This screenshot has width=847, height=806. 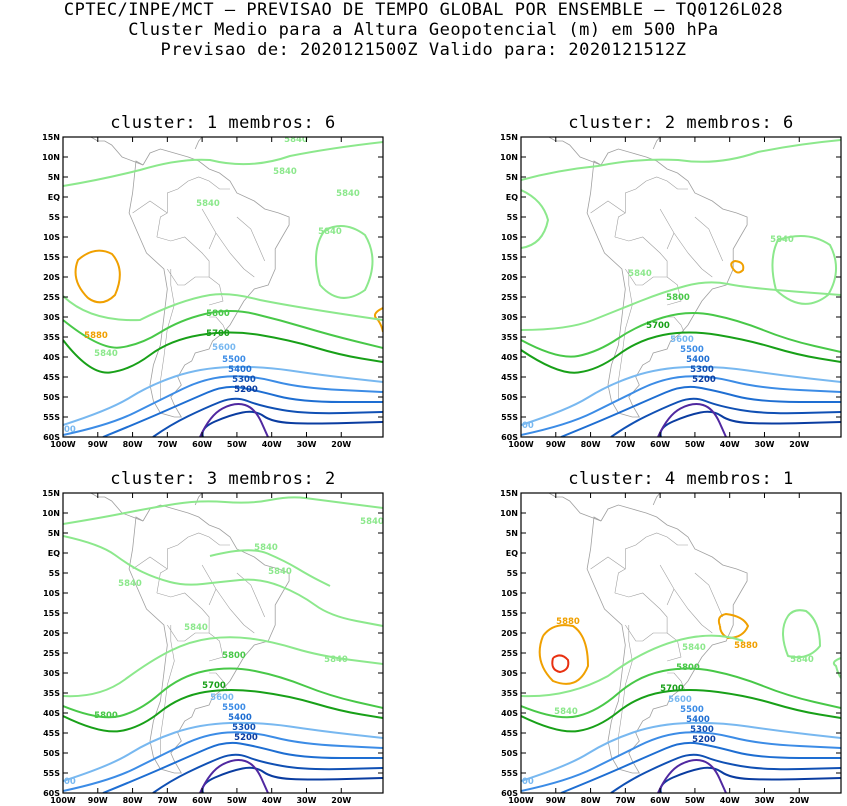 What do you see at coordinates (218, 334) in the screenshot?
I see `contour-label: 5700` at bounding box center [218, 334].